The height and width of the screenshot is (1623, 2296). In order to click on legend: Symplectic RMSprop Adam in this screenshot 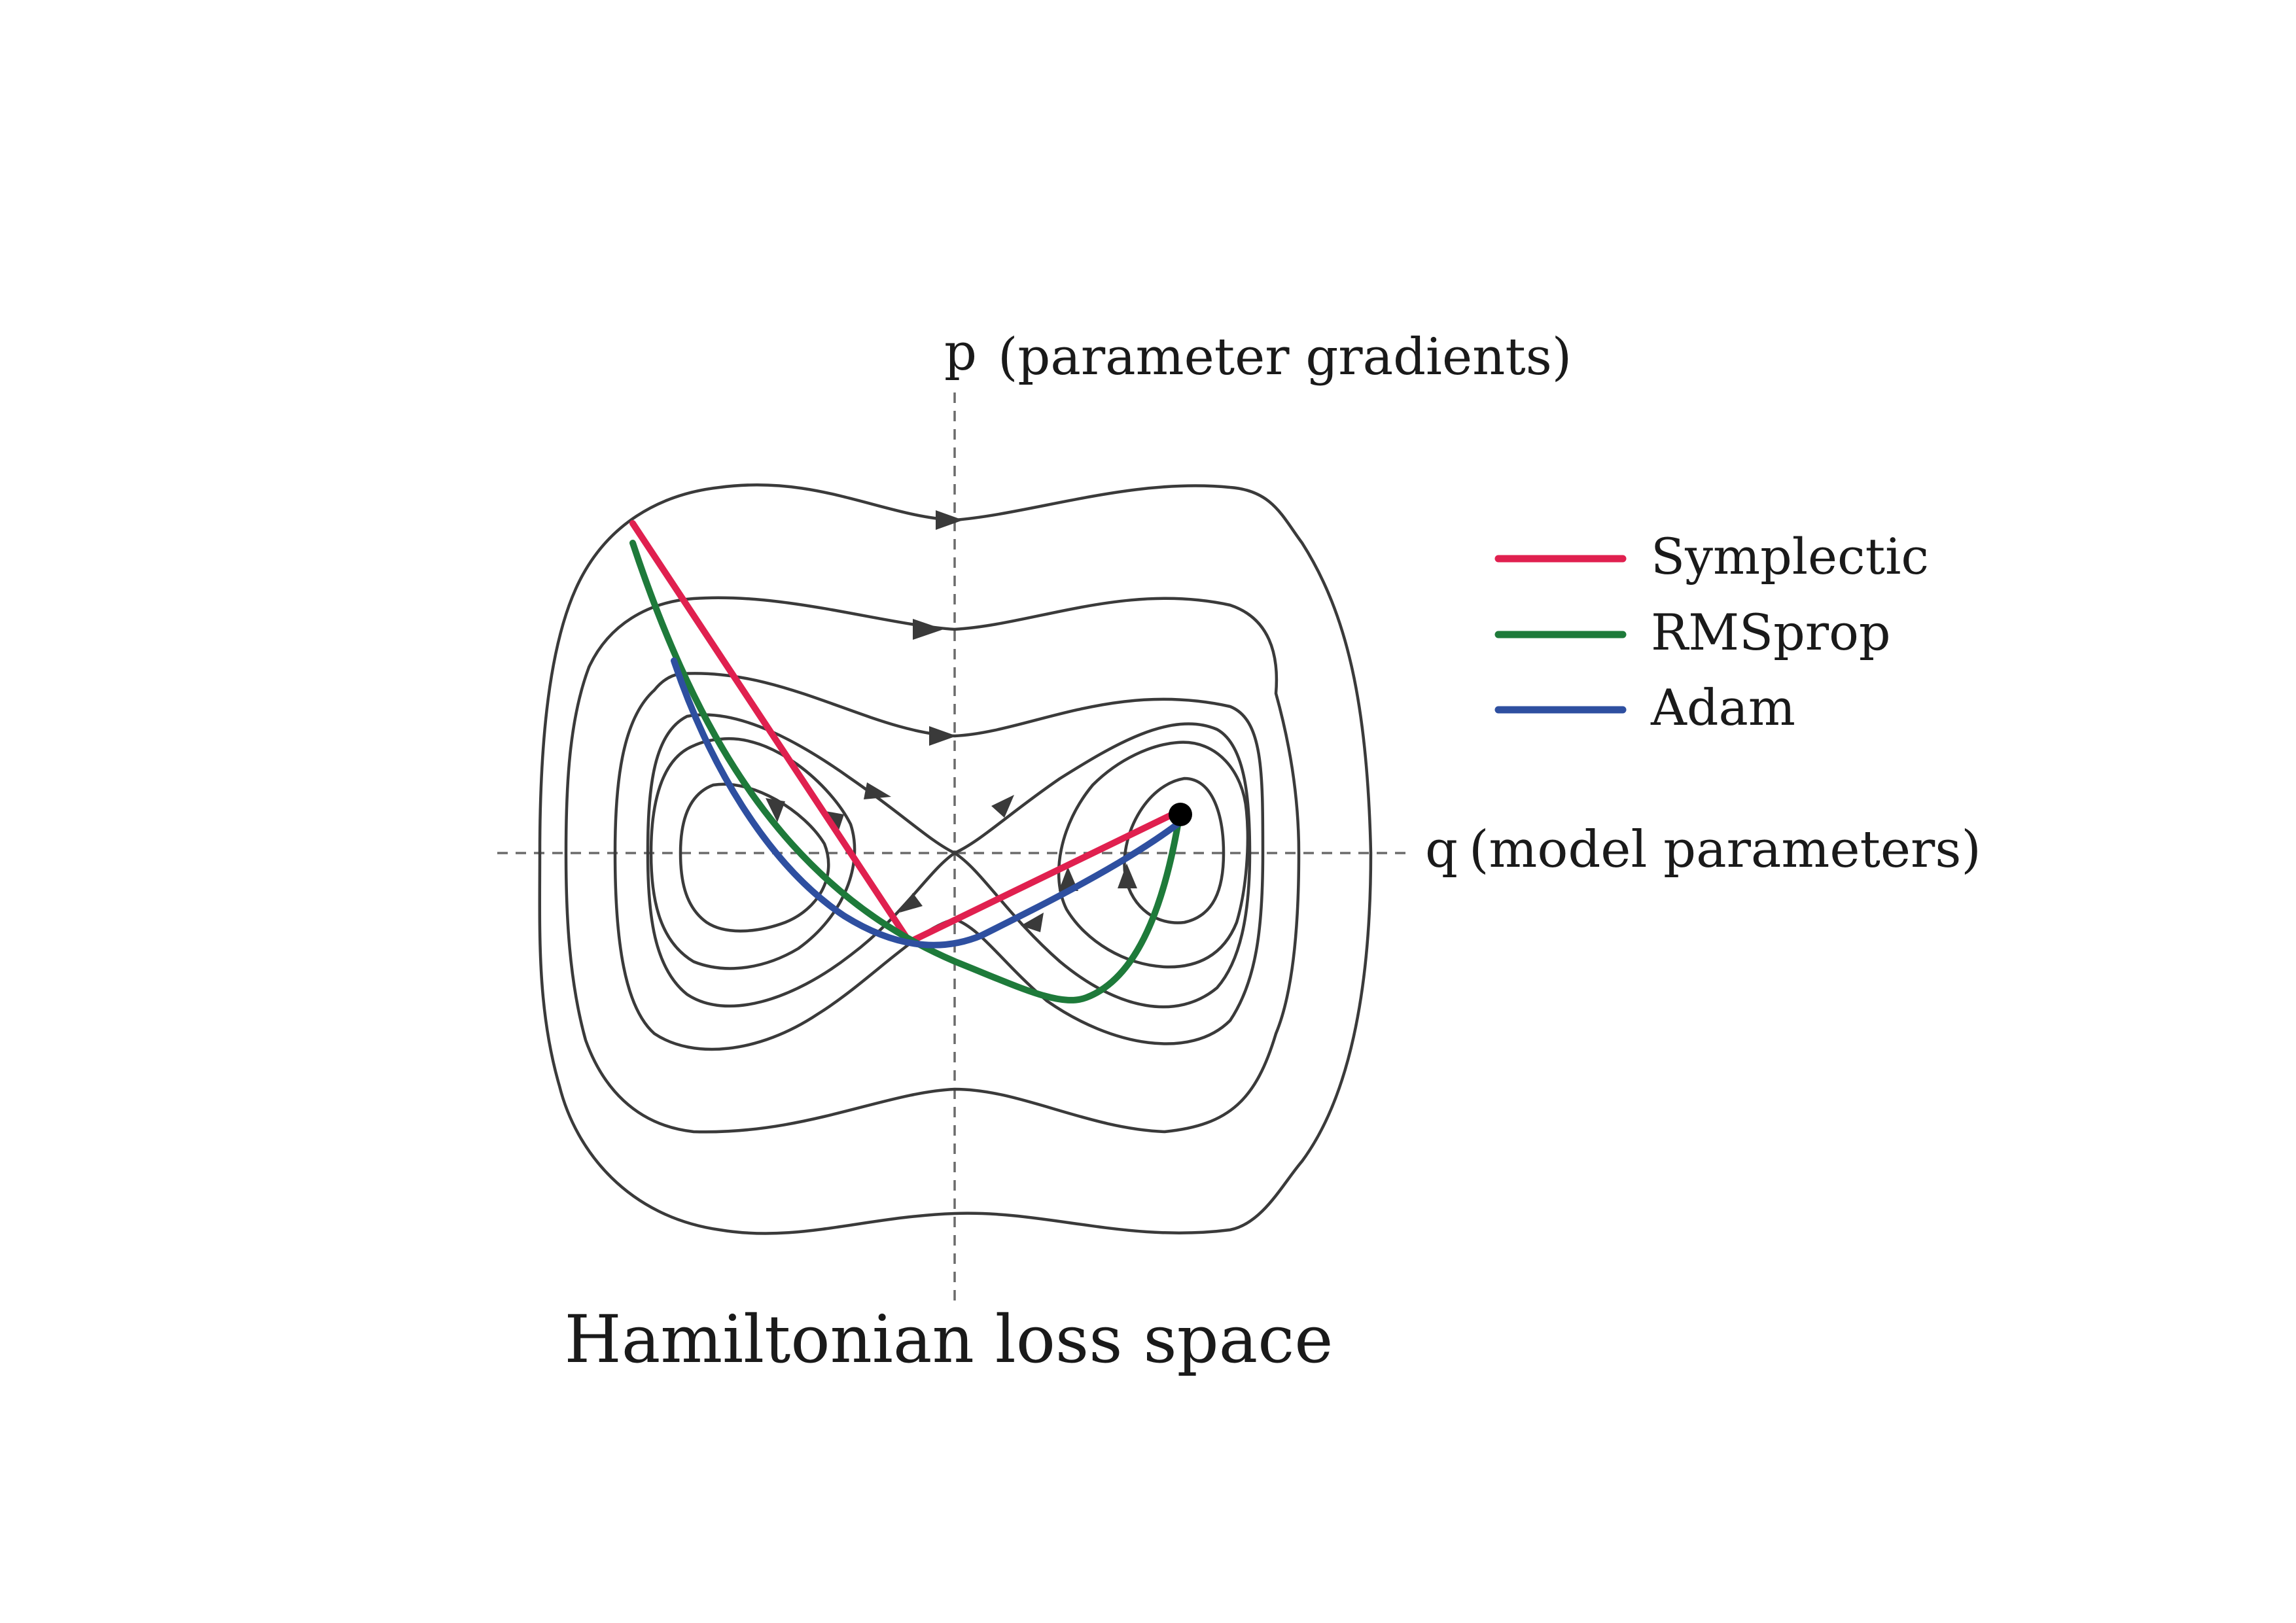, I will do `click(1711, 632)`.